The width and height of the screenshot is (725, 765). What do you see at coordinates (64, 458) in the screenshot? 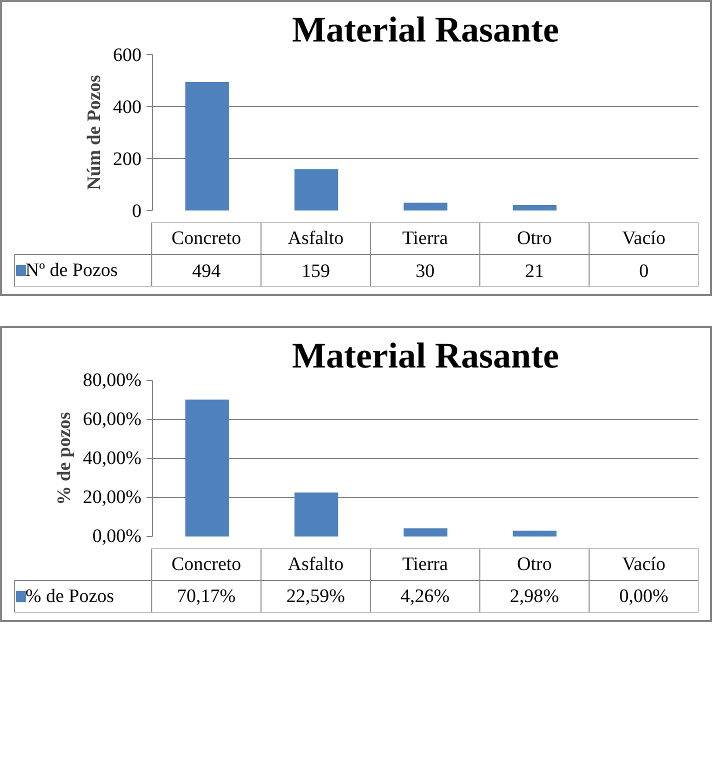
I see `y-axis-title: % de pozos` at bounding box center [64, 458].